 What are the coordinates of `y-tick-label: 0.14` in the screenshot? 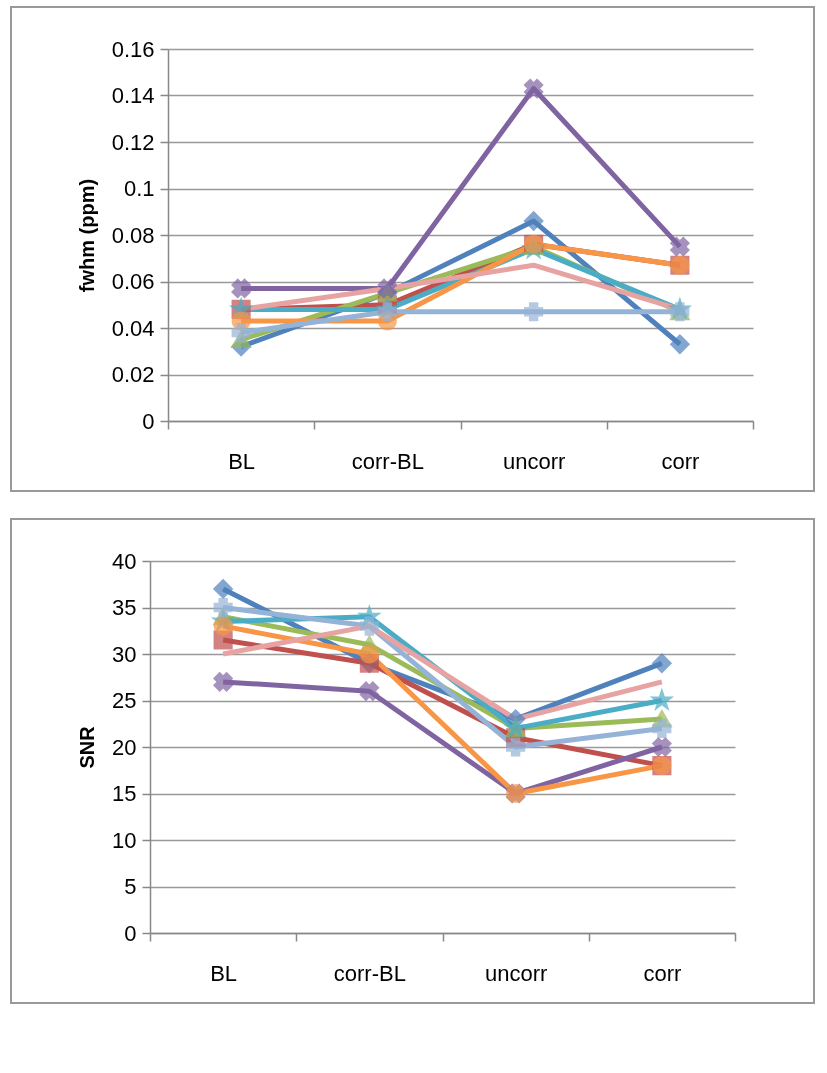 It's located at (133, 95).